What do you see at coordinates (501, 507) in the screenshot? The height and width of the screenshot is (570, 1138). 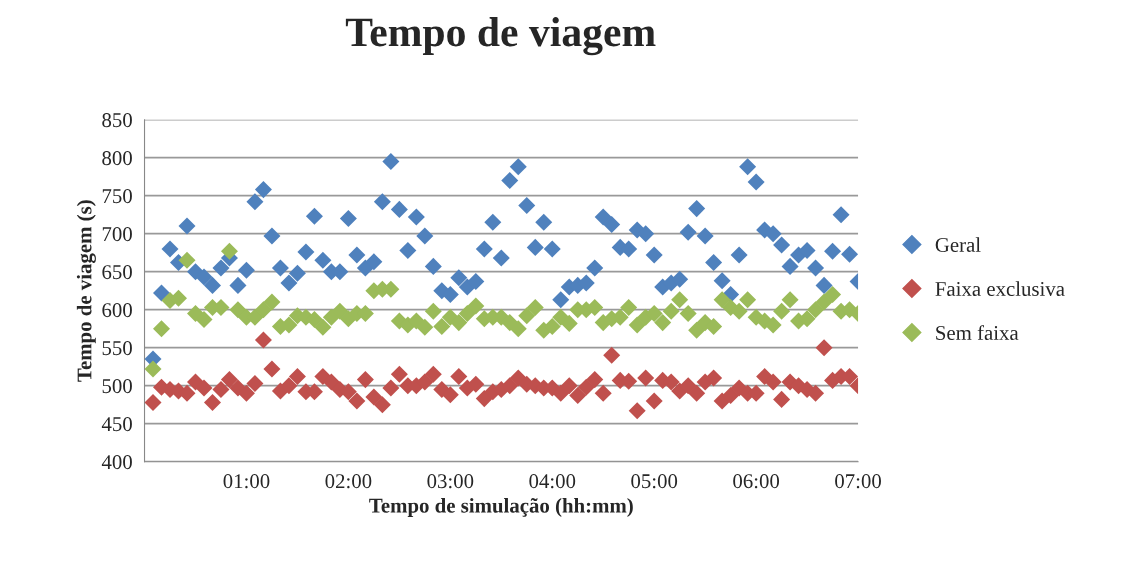 I see `x-axis-title: Tempo de simulação (hh:mm)` at bounding box center [501, 507].